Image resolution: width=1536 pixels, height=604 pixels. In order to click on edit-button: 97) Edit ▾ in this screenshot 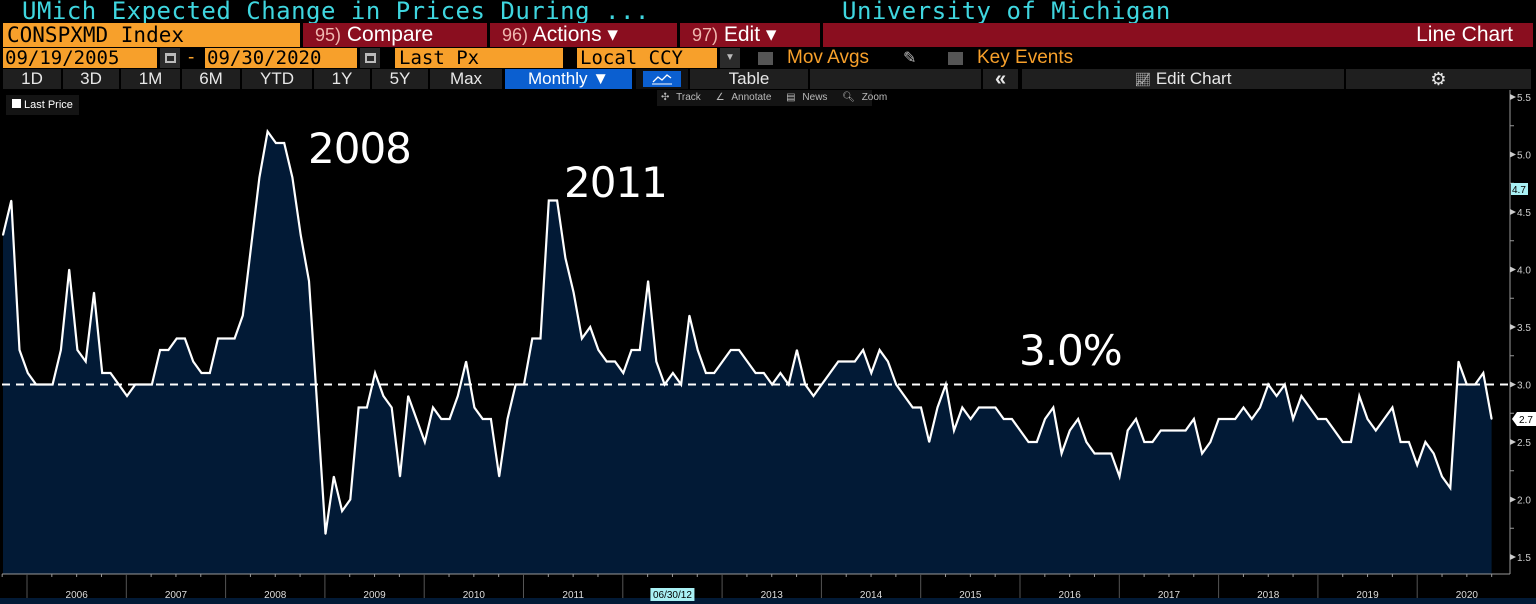, I will do `click(750, 35)`.